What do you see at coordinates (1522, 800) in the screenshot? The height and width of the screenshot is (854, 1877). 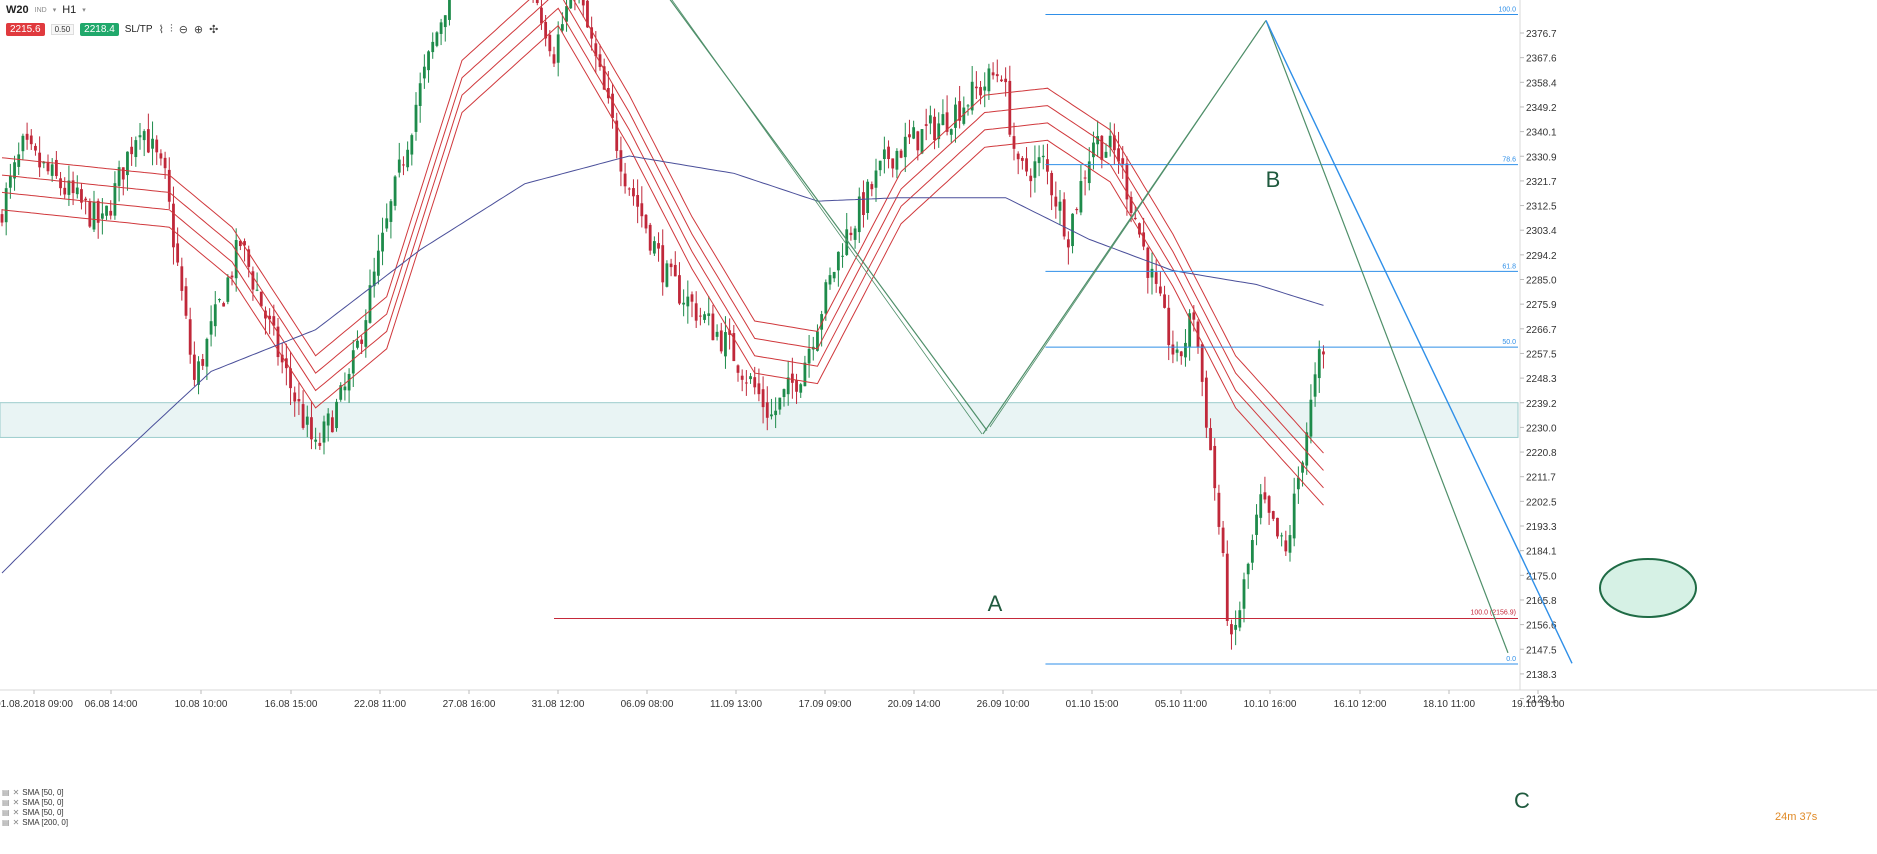 I see `pattern-point-label: C` at bounding box center [1522, 800].